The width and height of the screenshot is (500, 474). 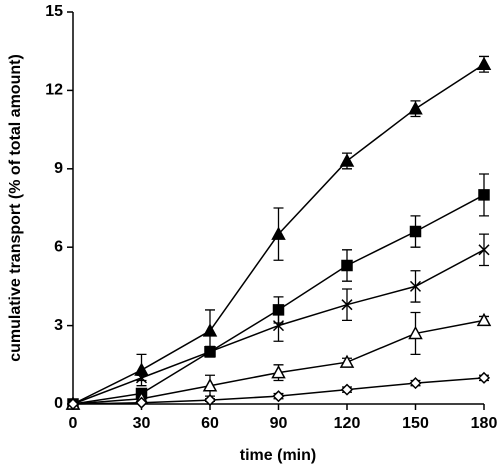 What do you see at coordinates (73, 423) in the screenshot?
I see `x-tick-label: 0` at bounding box center [73, 423].